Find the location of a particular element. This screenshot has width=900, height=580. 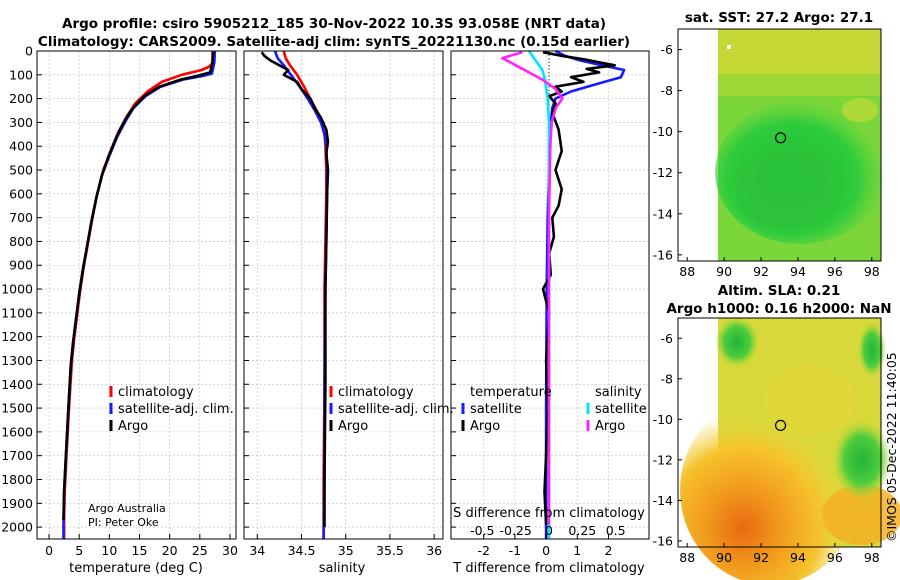

y-tick-label: 1800 is located at coordinates (17, 479).